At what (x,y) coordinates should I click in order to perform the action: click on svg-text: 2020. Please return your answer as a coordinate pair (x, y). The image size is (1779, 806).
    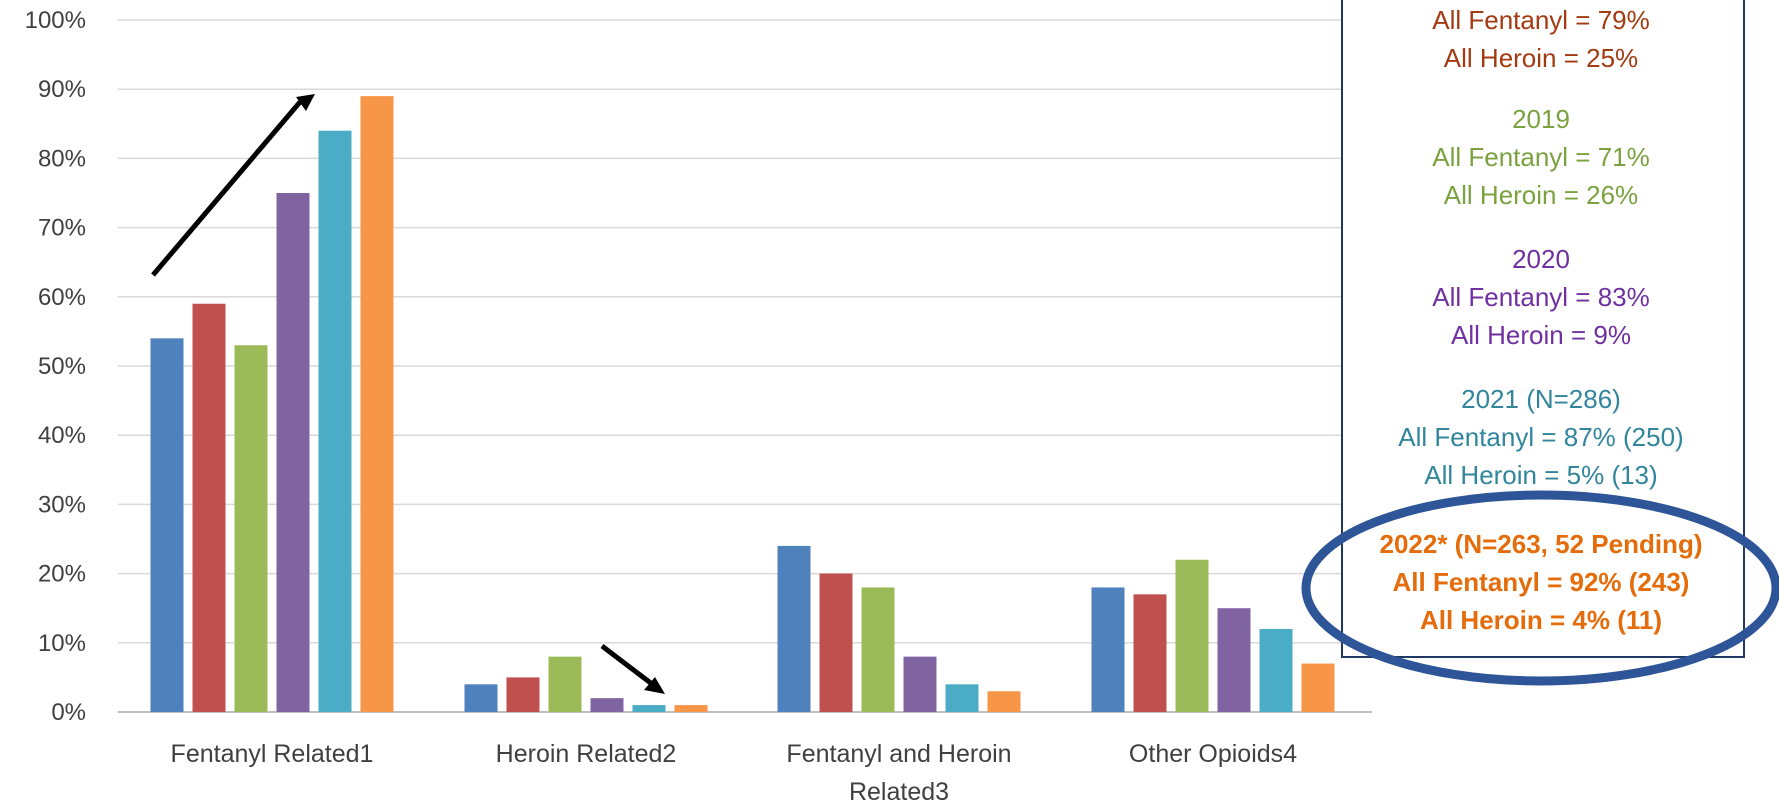
    Looking at the image, I should click on (1541, 259).